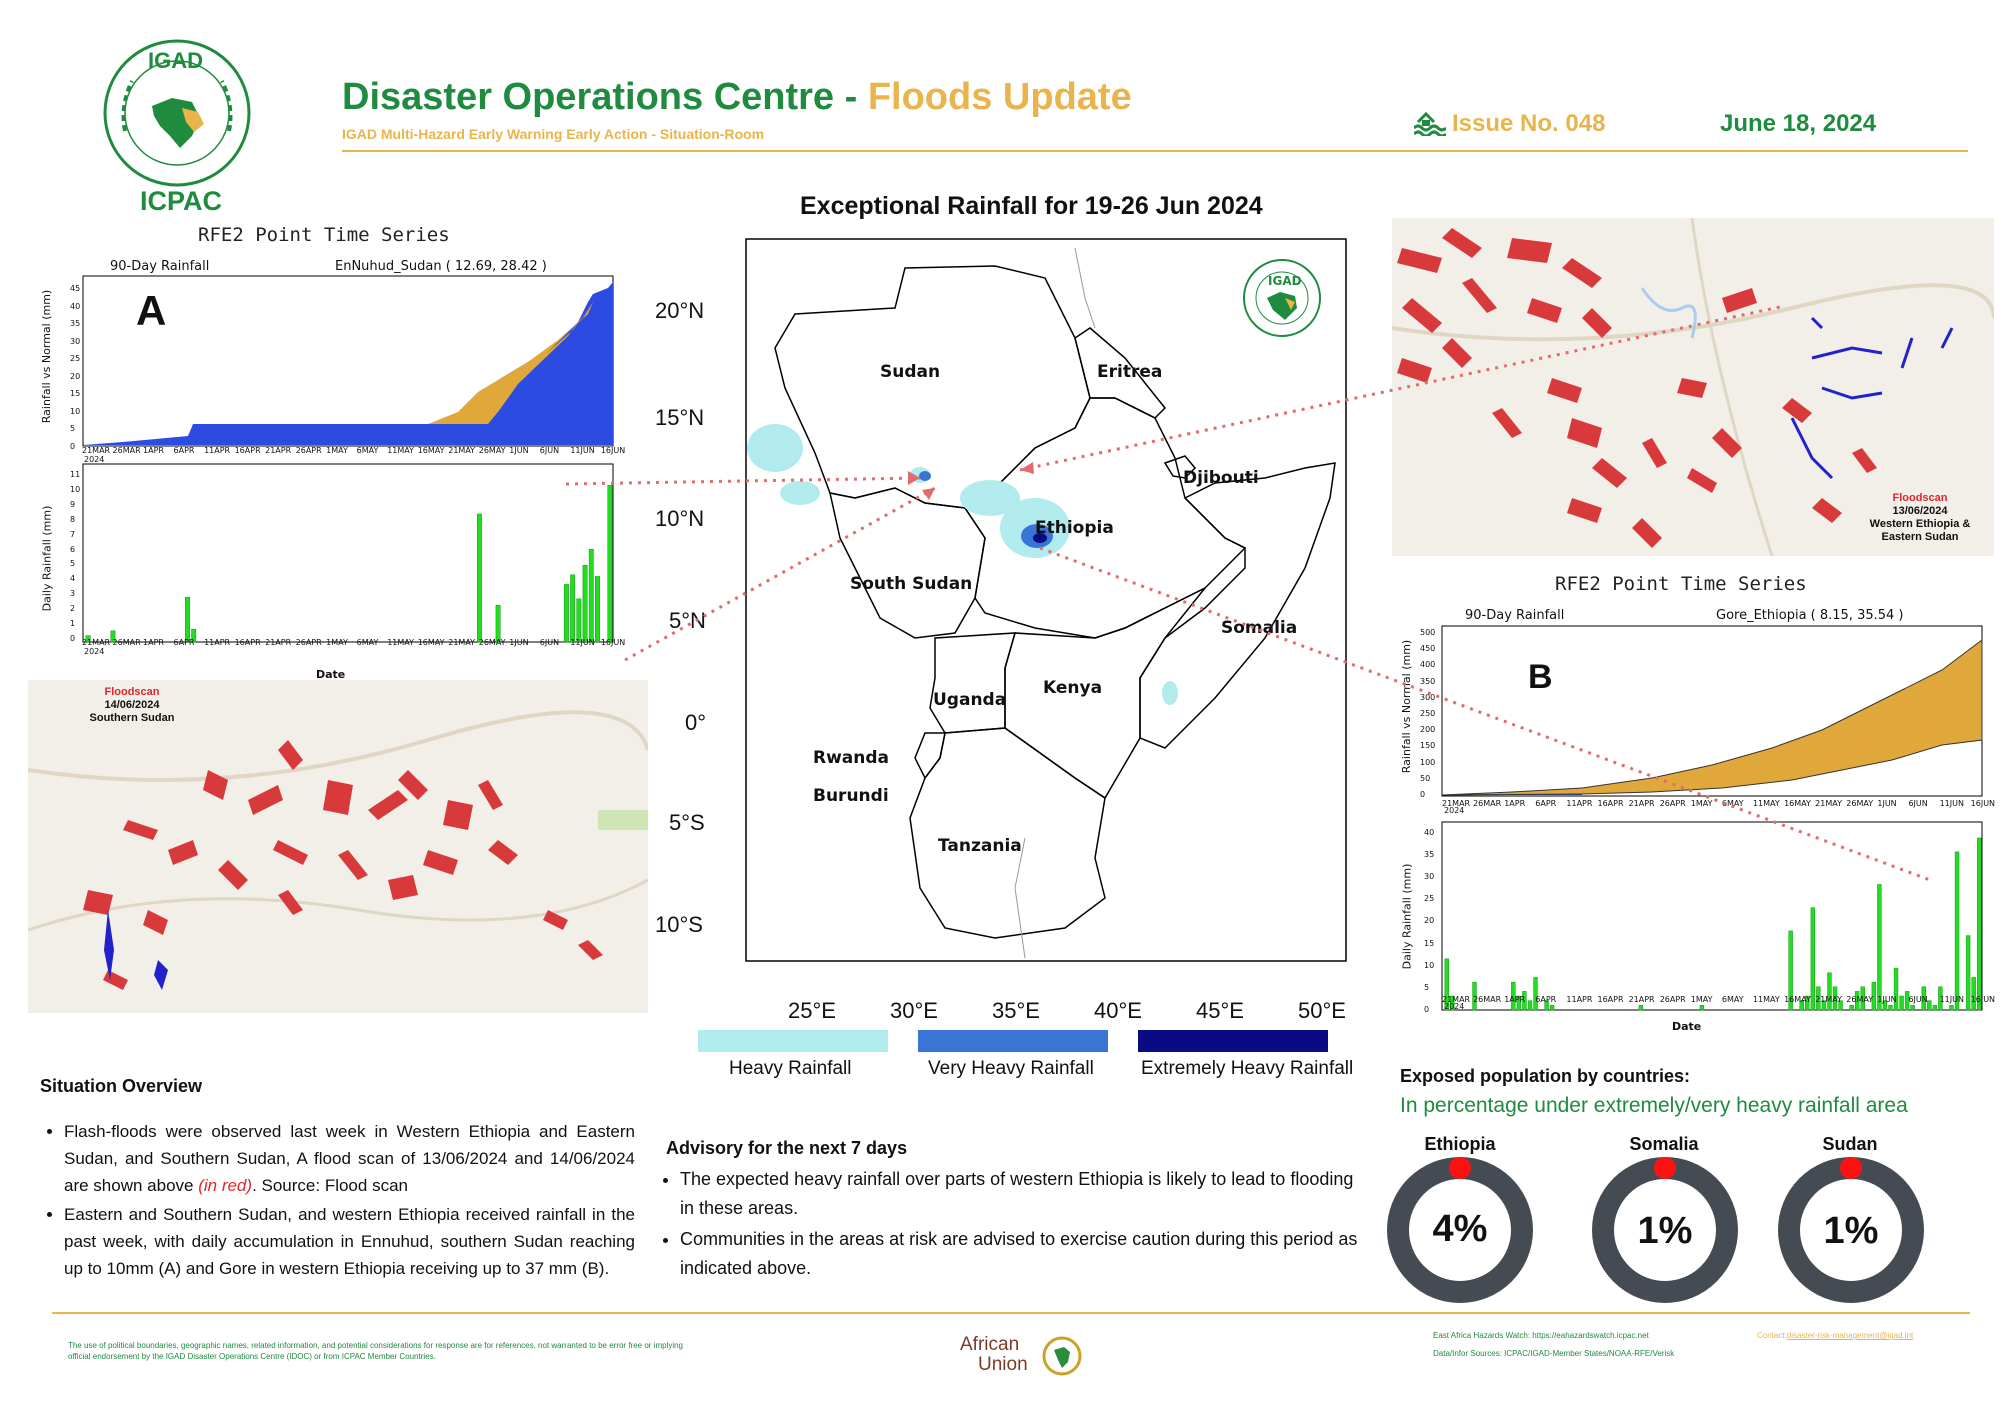 The height and width of the screenshot is (1419, 2000). What do you see at coordinates (787, 1148) in the screenshot?
I see `advisory-title: Advisory for the next 7 days` at bounding box center [787, 1148].